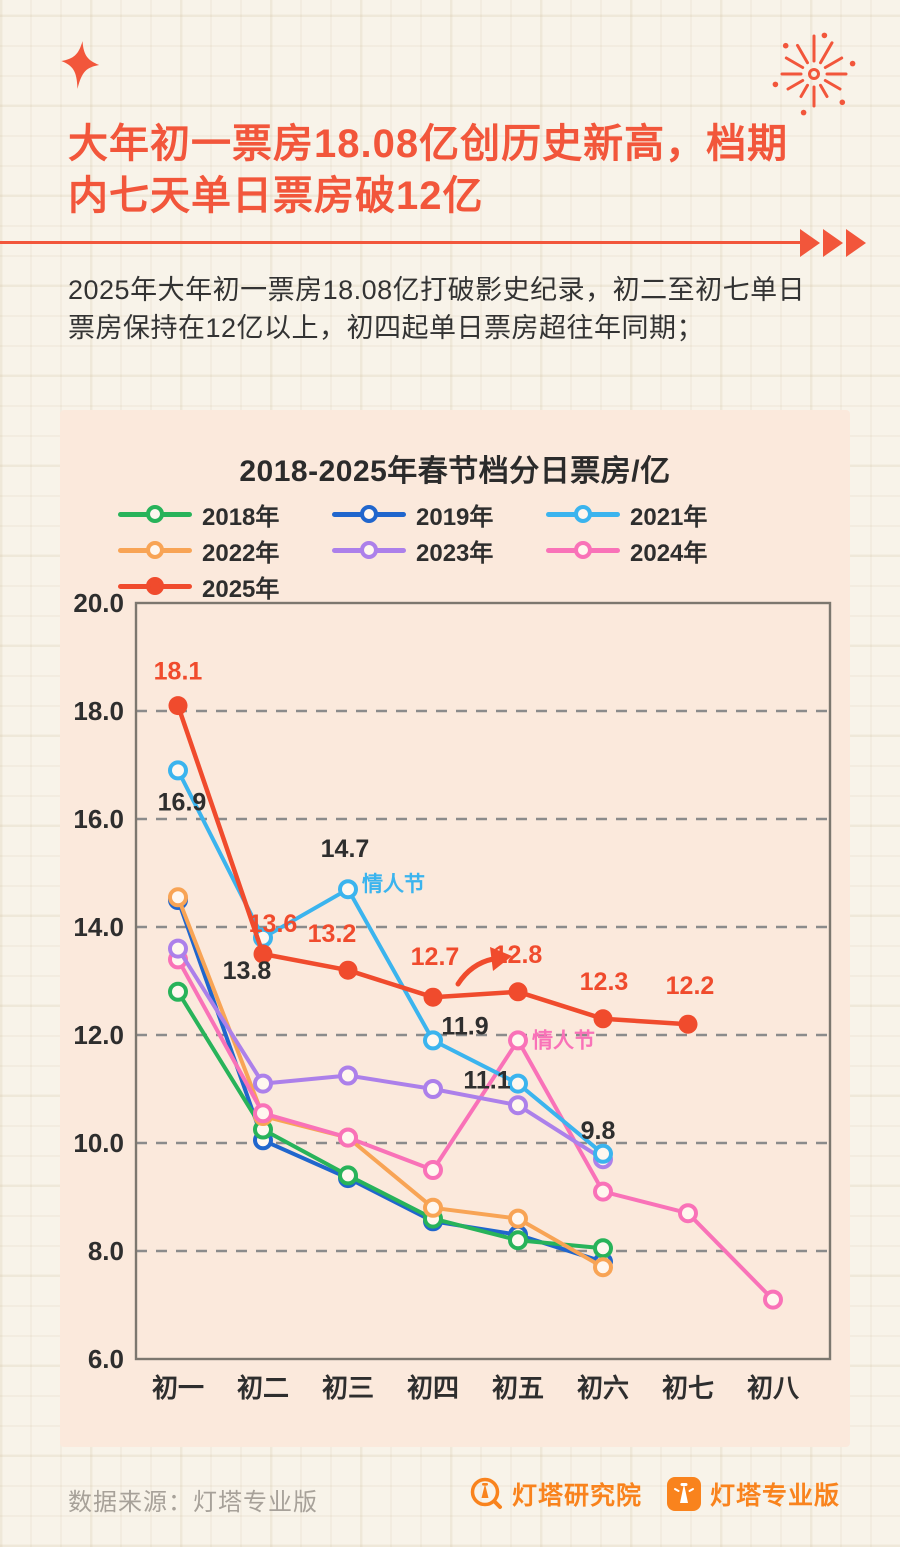 The height and width of the screenshot is (1547, 900). What do you see at coordinates (603, 1267) in the screenshot?
I see `point-2022年-6` at bounding box center [603, 1267].